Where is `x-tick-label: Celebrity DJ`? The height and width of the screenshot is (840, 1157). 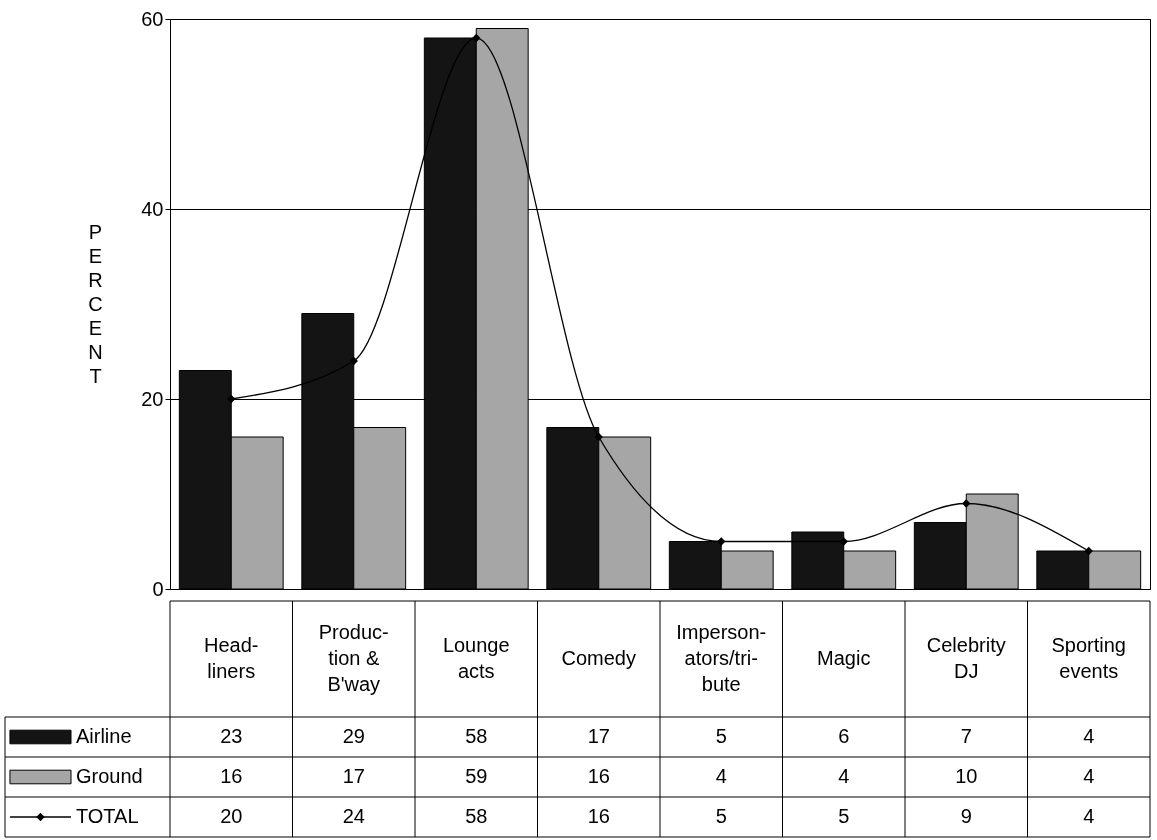 x-tick-label: Celebrity DJ is located at coordinates (966, 658).